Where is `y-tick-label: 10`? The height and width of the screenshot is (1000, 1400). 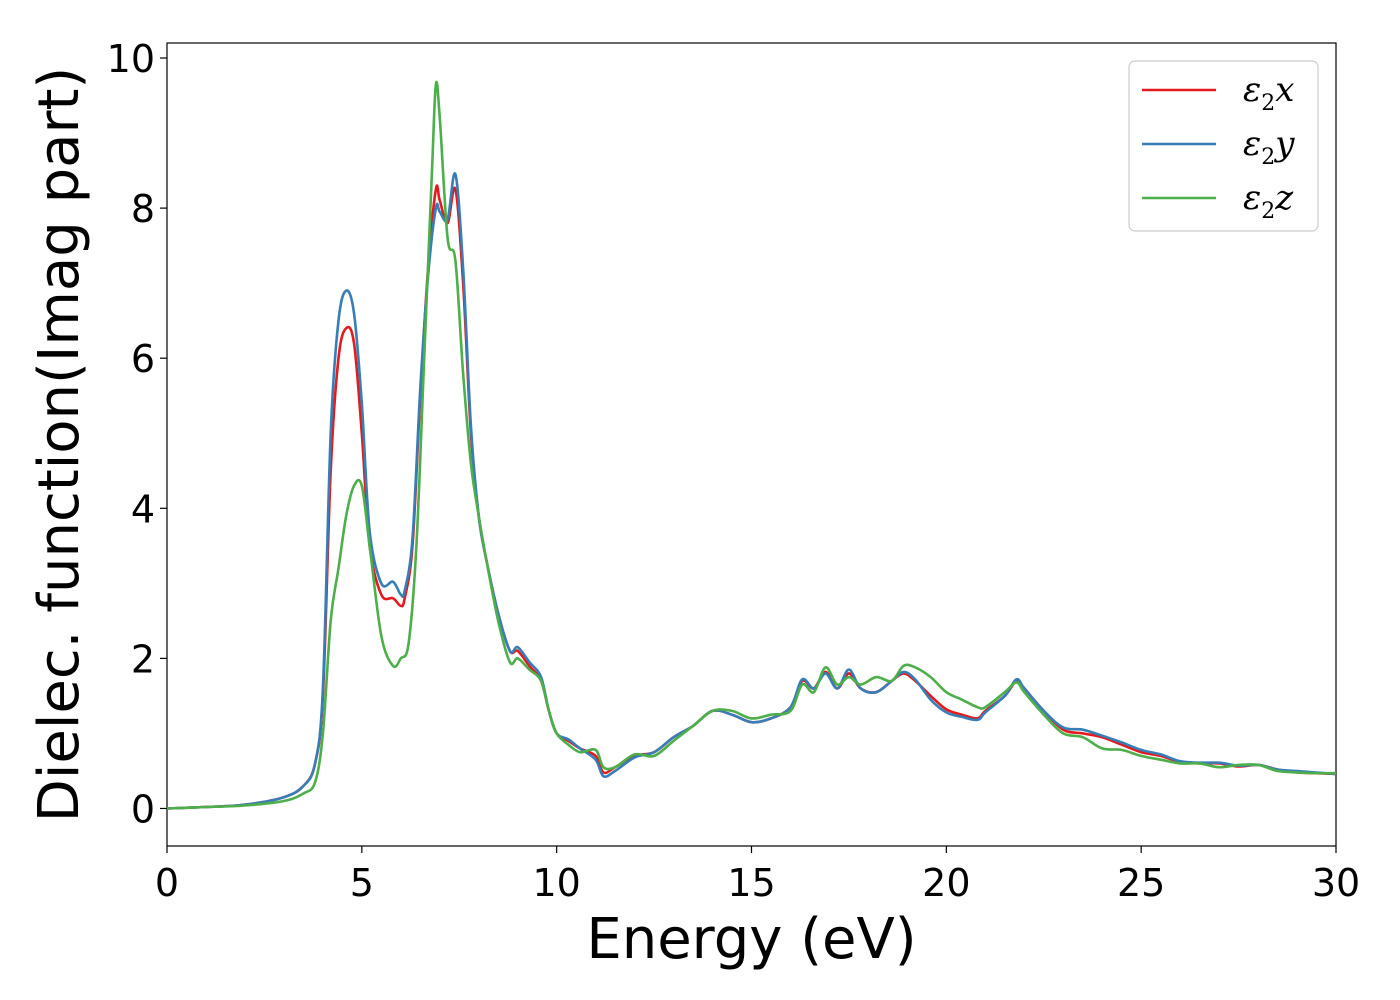 y-tick-label: 10 is located at coordinates (131, 59).